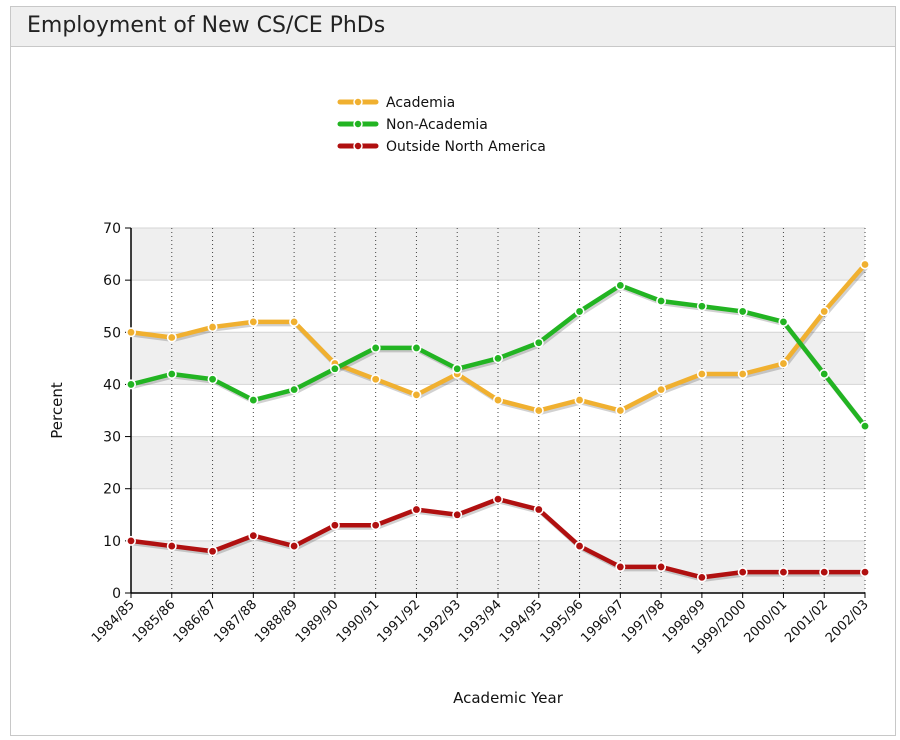 This screenshot has height=740, width=900. What do you see at coordinates (358, 621) in the screenshot?
I see `x-tick-label: 1990/91` at bounding box center [358, 621].